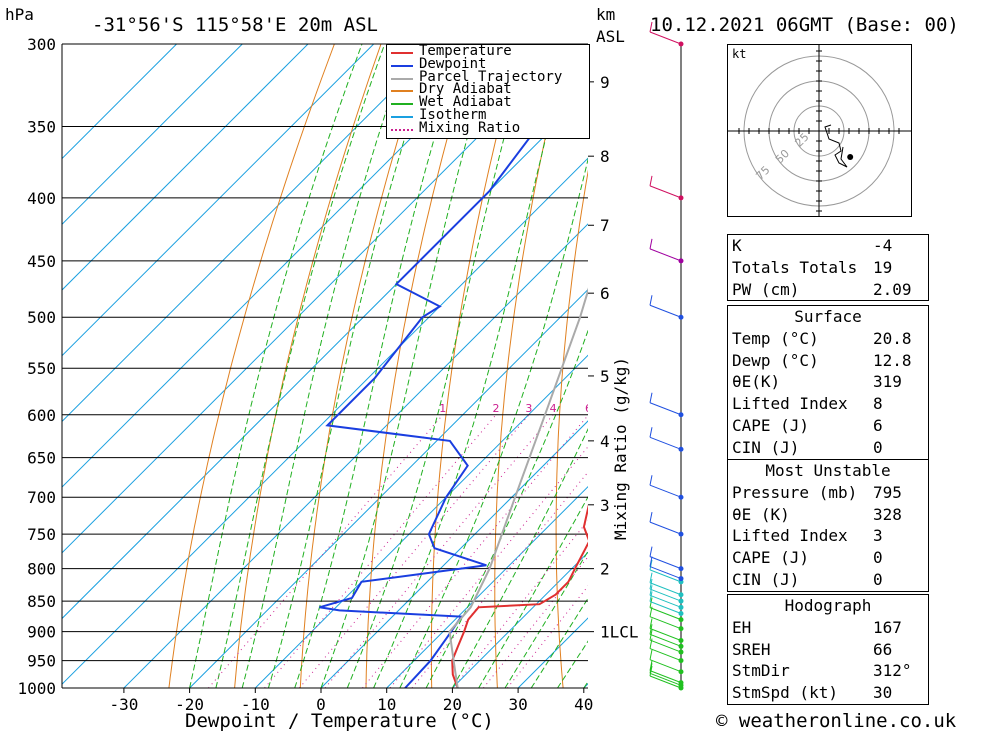  I want to click on surface-row: Temp (°C) 20.8, so click(828, 339).